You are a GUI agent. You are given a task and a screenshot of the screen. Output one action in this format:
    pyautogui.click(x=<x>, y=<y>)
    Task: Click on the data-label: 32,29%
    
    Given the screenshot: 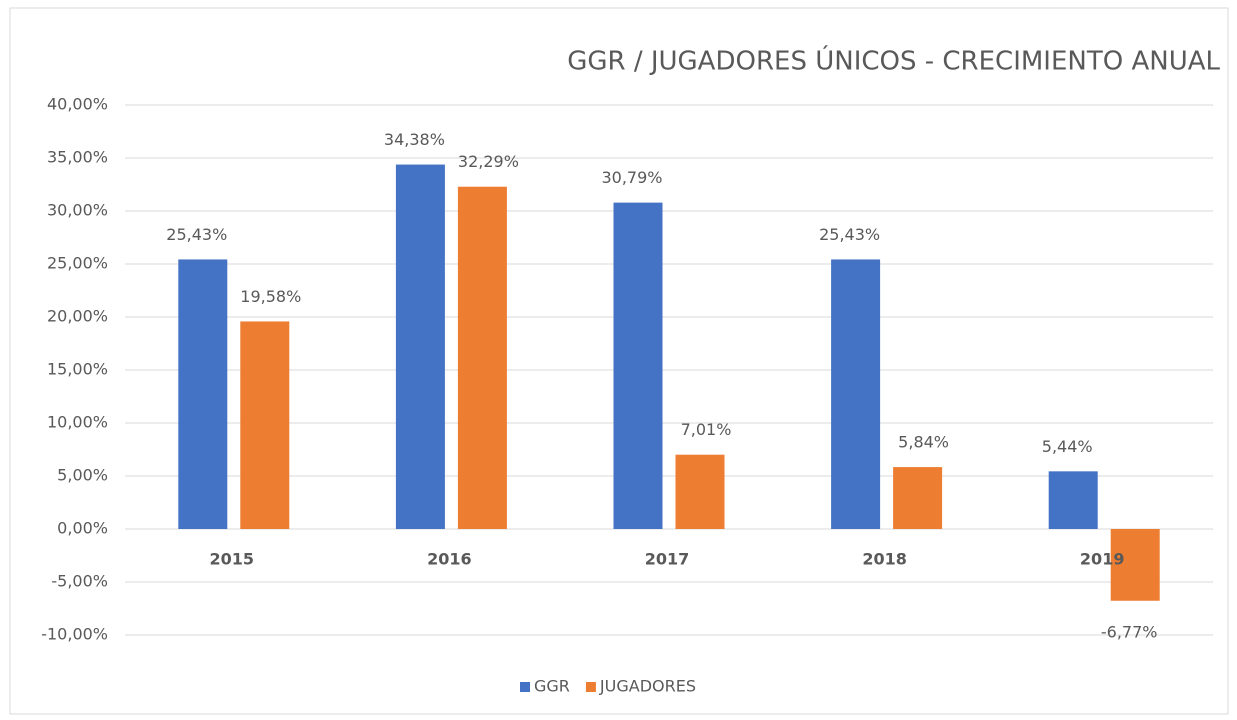 What is the action you would take?
    pyautogui.click(x=488, y=161)
    